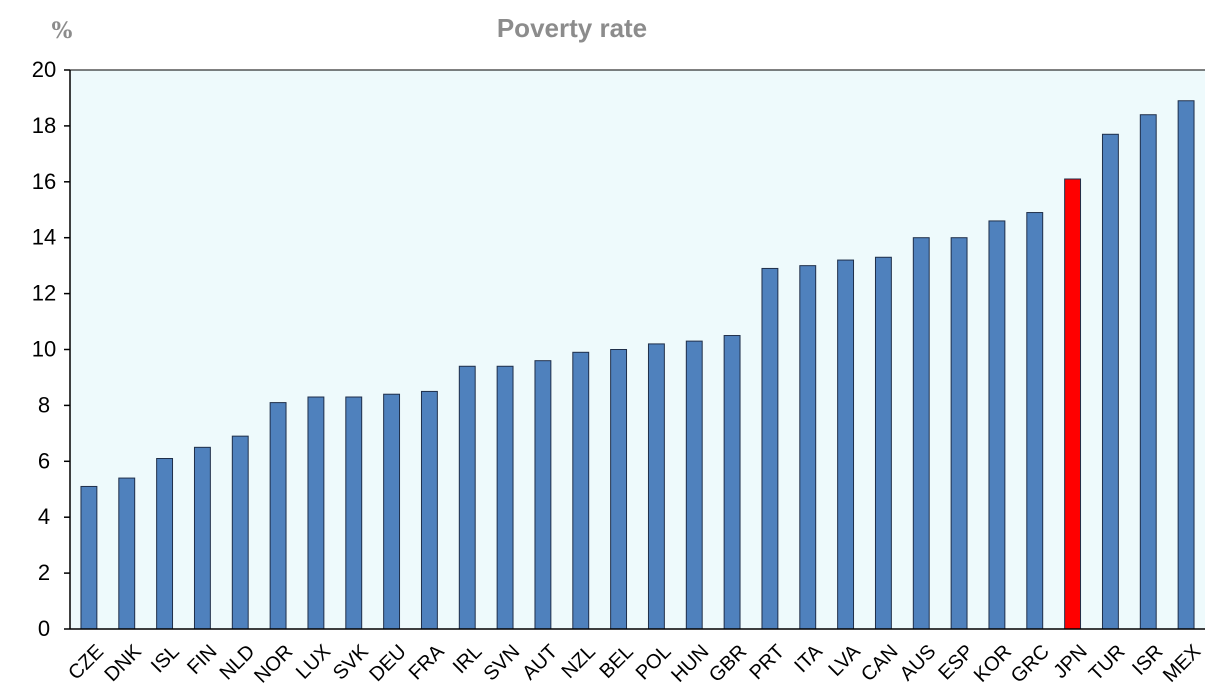  I want to click on bar-svk, so click(354, 513).